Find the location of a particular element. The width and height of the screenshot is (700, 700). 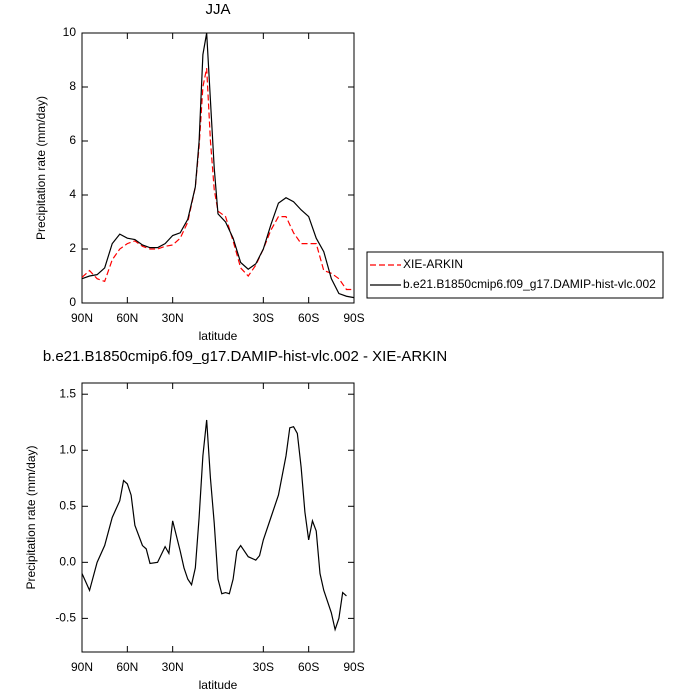

y-tick-label: 0.0 is located at coordinates (67, 562).